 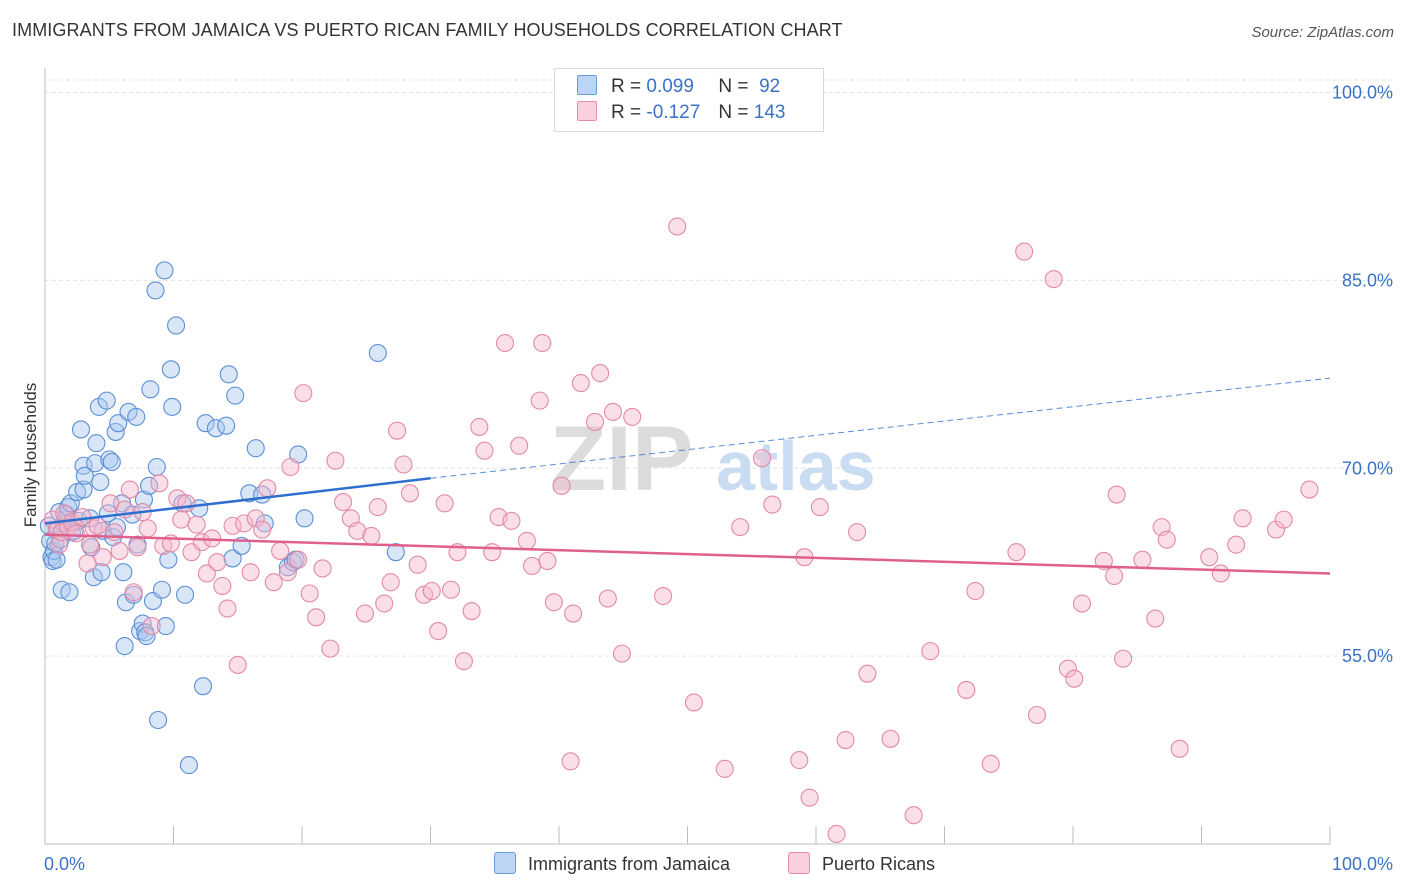 I want to click on y-tick-label: 100.0%, so click(x=1362, y=93).